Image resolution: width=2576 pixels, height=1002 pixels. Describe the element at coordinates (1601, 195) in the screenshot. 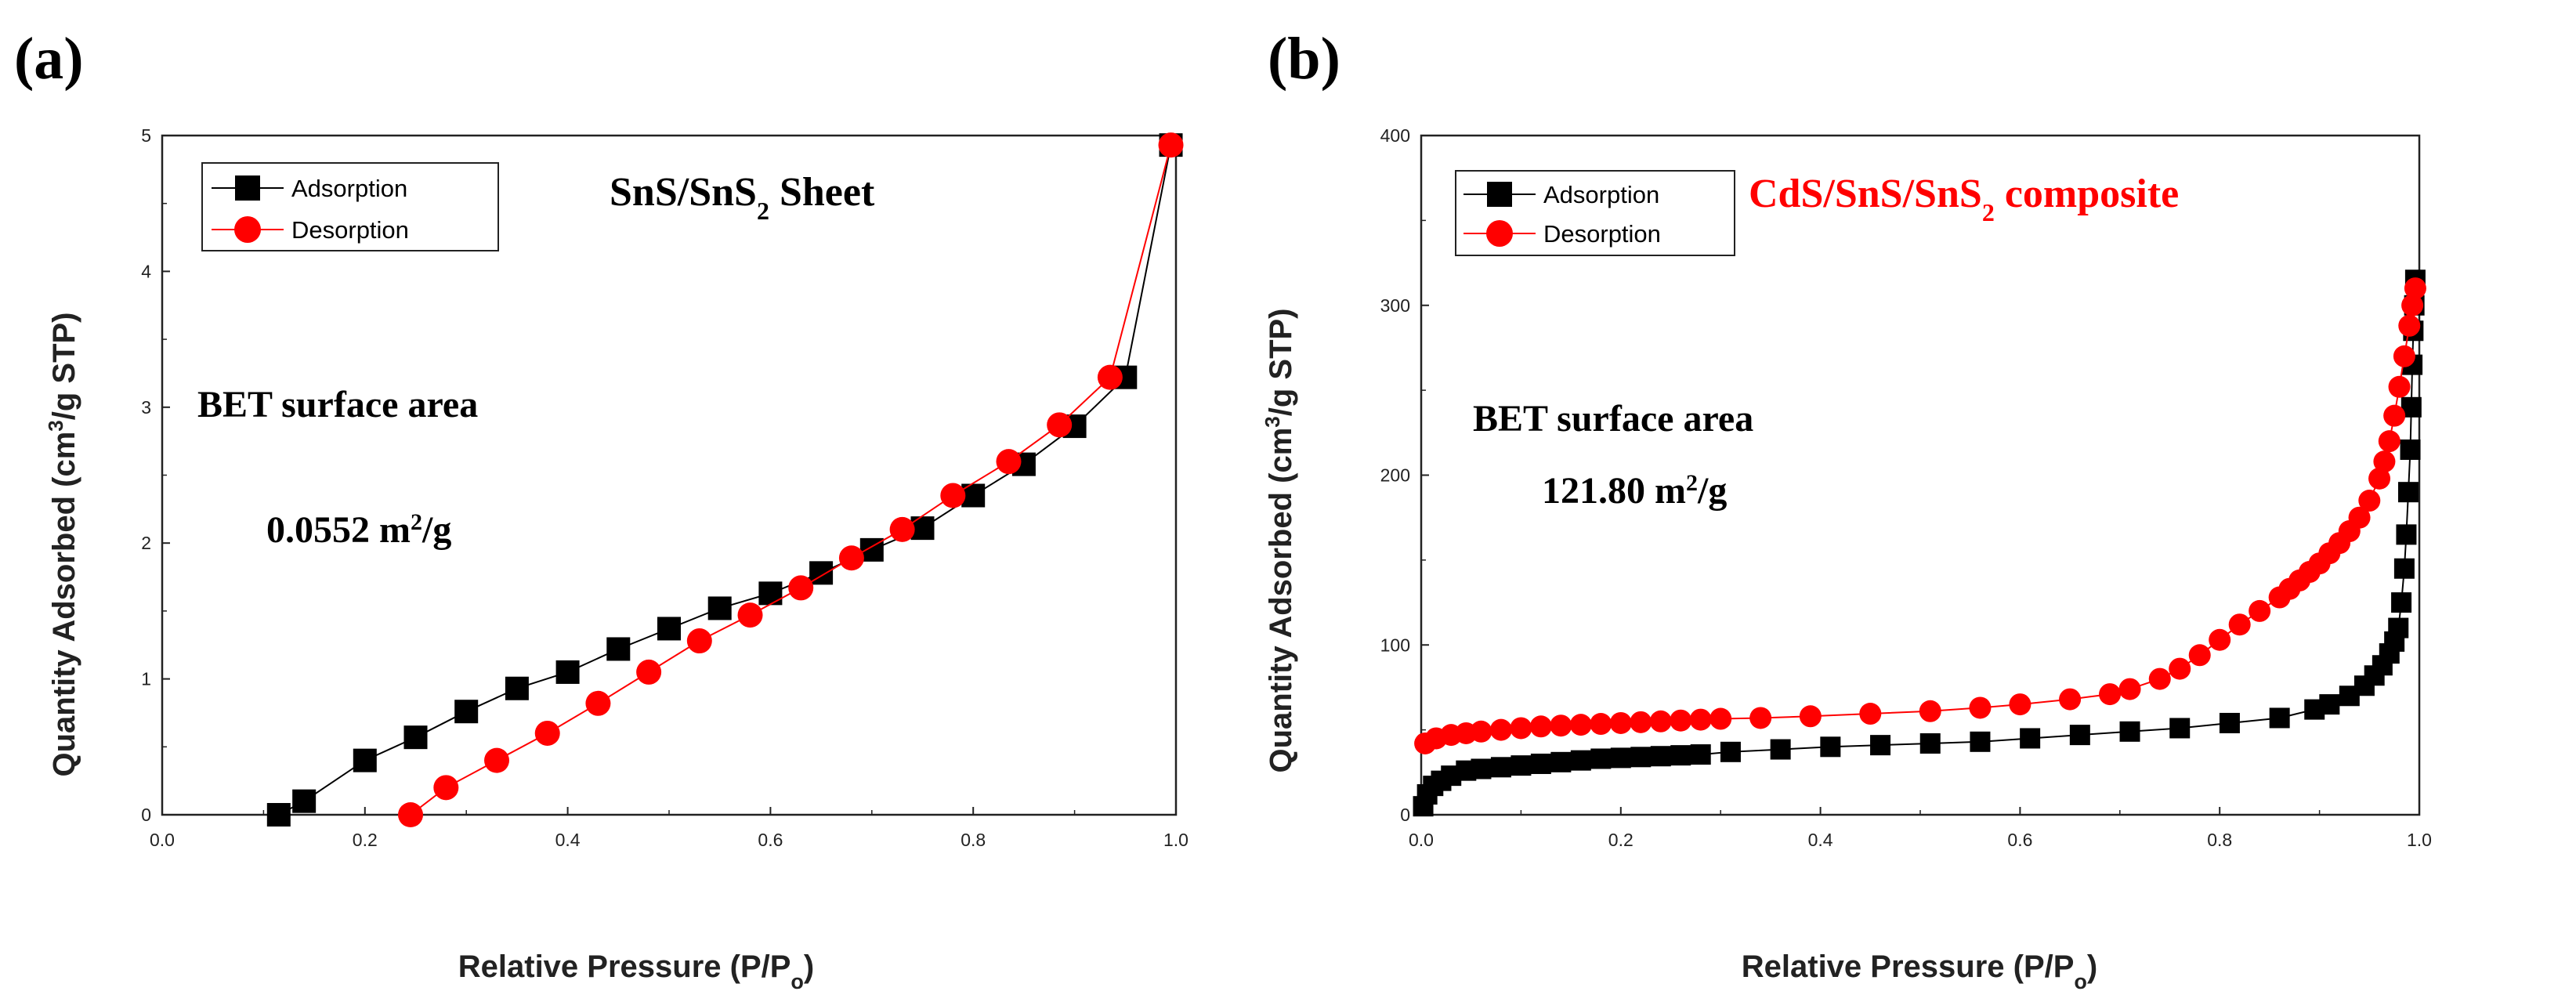

I see `legend-label-adsorption-b: Adsorption` at that location.